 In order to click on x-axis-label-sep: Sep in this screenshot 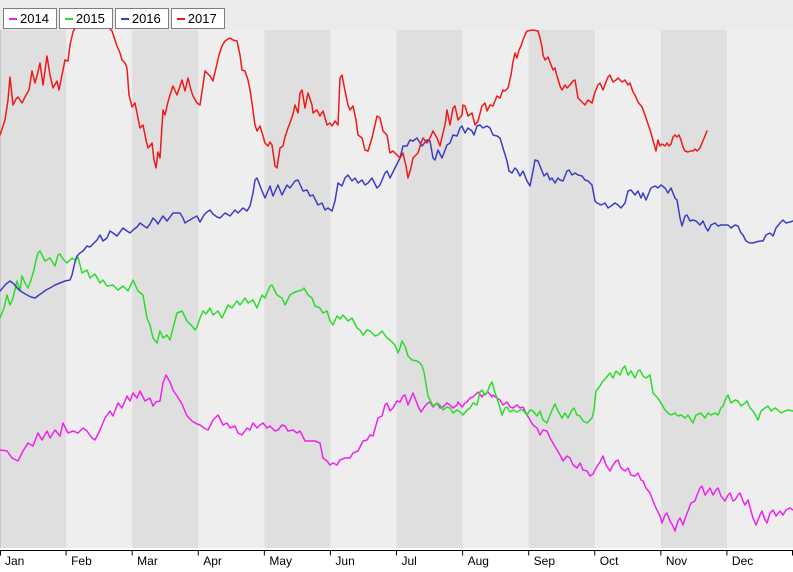, I will do `click(545, 561)`.